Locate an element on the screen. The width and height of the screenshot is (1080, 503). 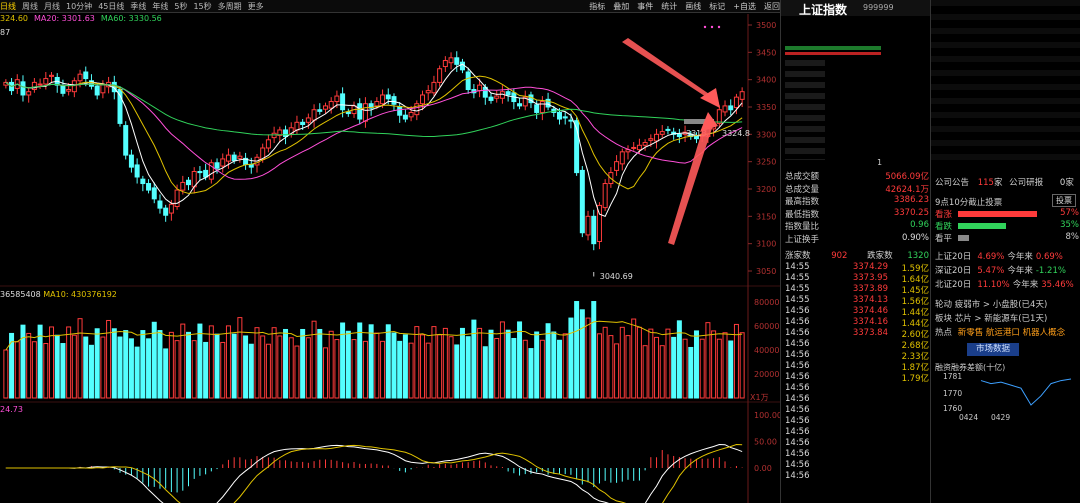
tick-time: 14:55 is located at coordinates (797, 300).